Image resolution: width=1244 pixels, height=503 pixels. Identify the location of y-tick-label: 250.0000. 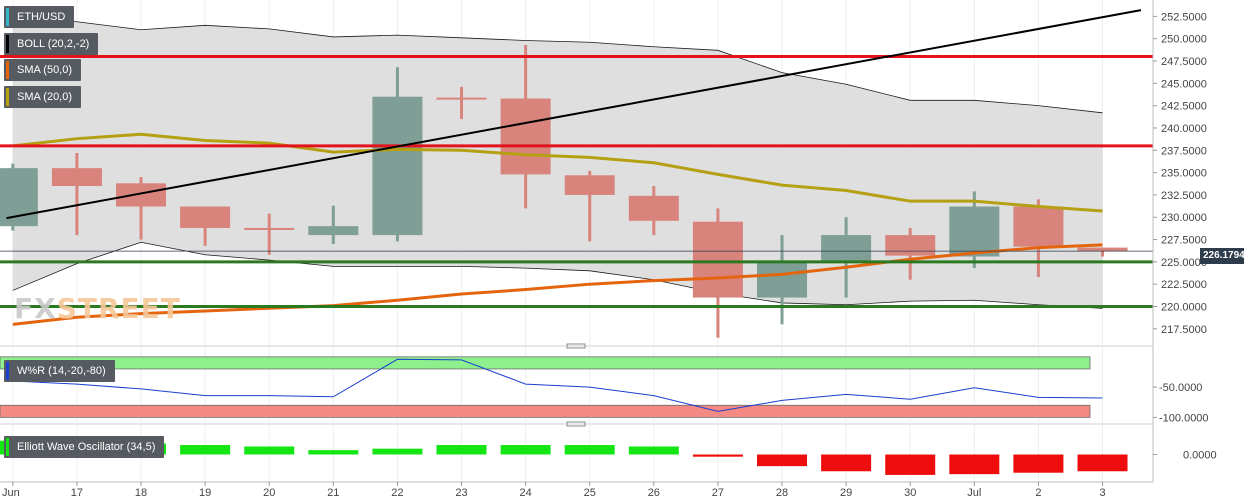
(1184, 40).